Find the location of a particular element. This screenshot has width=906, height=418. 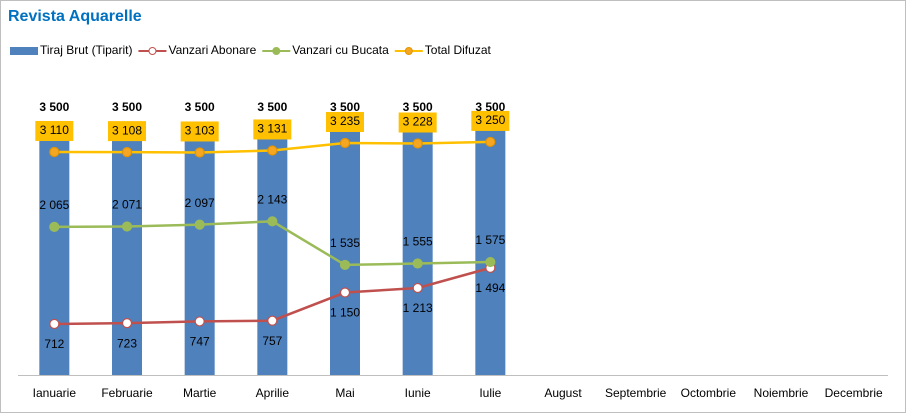

value-label: 3 235 is located at coordinates (345, 121).